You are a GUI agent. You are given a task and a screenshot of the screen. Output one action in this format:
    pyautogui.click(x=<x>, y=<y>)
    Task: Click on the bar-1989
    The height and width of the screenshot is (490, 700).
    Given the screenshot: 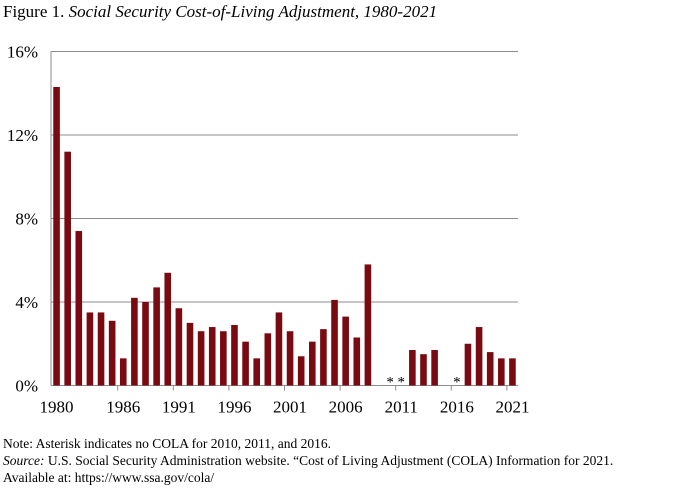 What is the action you would take?
    pyautogui.click(x=156, y=336)
    